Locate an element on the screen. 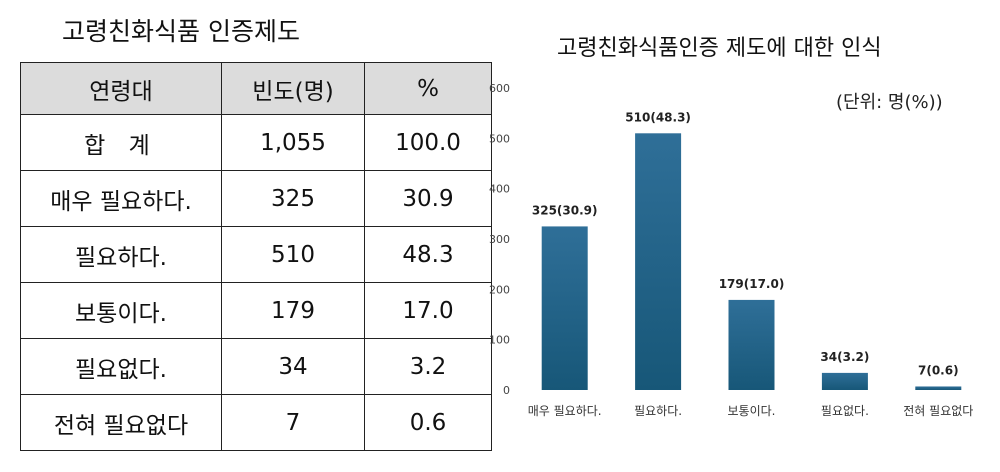 The width and height of the screenshot is (1000, 472). y-tick-label: 200 is located at coordinates (499, 289).